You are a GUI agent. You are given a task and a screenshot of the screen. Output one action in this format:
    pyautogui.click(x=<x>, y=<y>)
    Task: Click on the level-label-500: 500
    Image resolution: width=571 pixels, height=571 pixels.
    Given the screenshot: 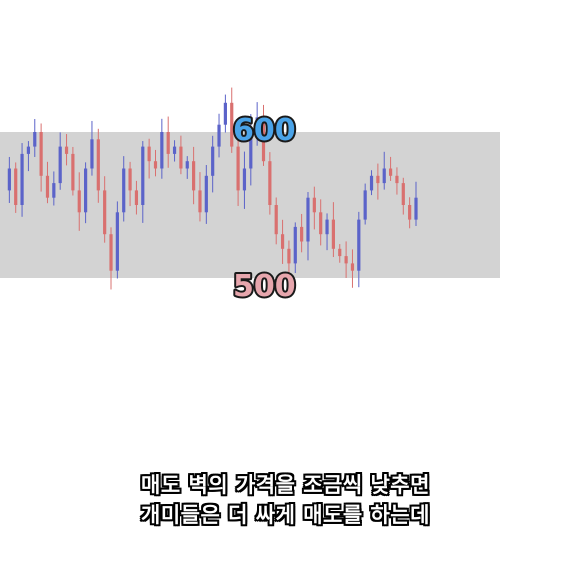 What is the action you would take?
    pyautogui.click(x=264, y=286)
    